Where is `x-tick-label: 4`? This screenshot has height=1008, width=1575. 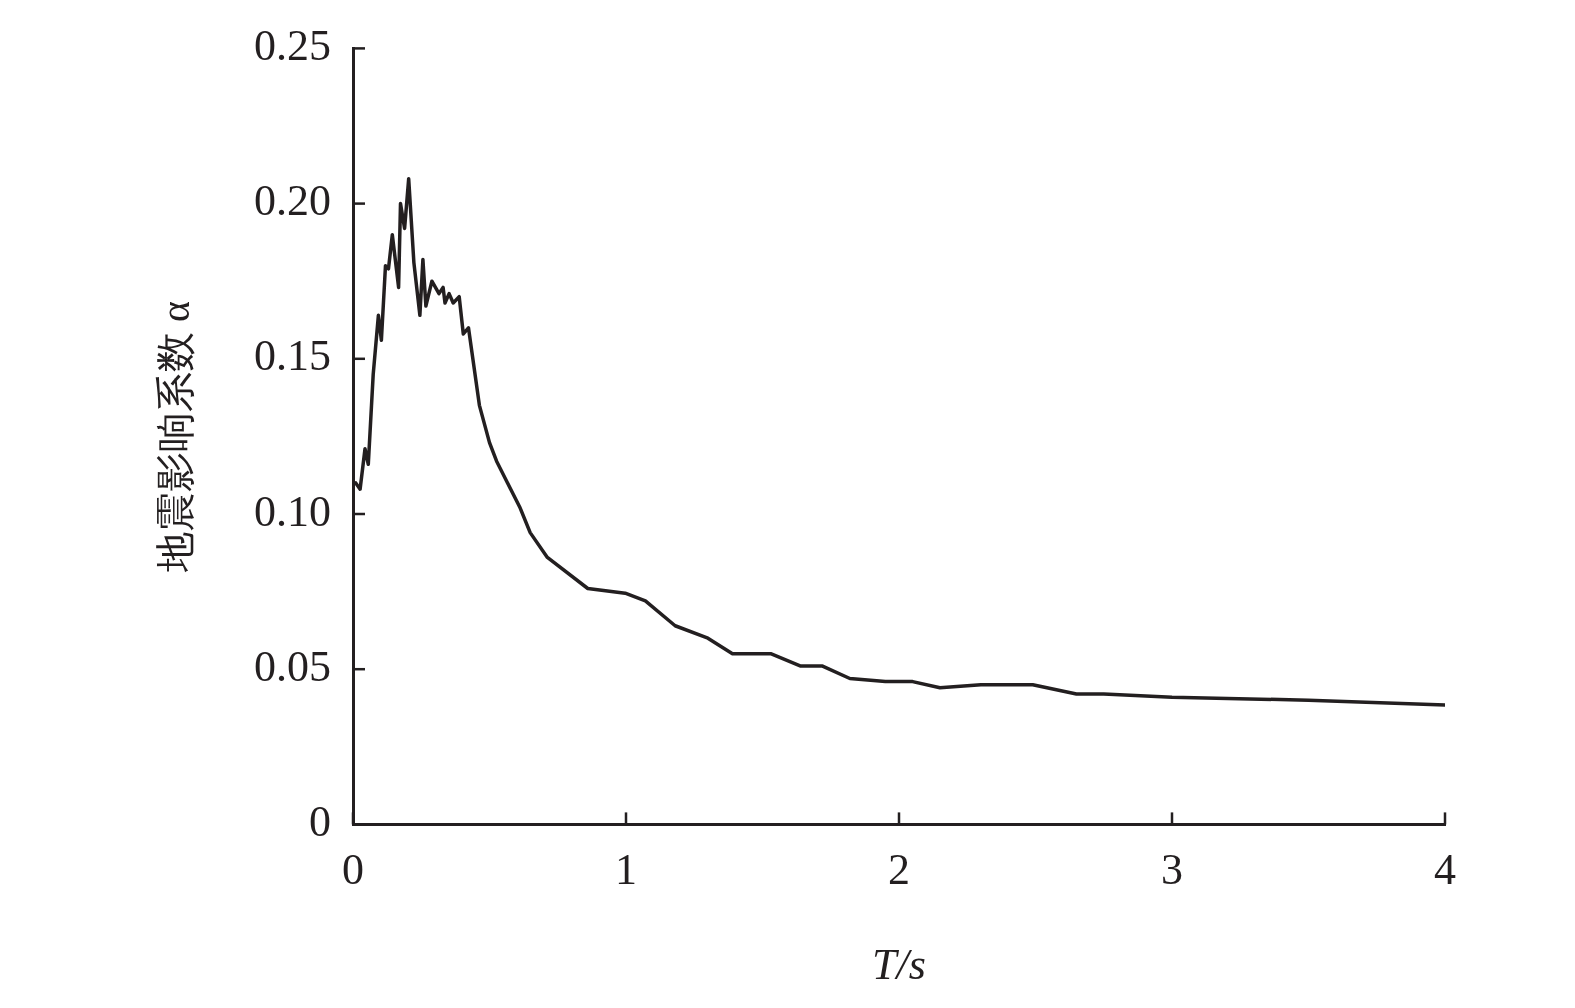
x-tick-label: 4 is located at coordinates (1445, 870).